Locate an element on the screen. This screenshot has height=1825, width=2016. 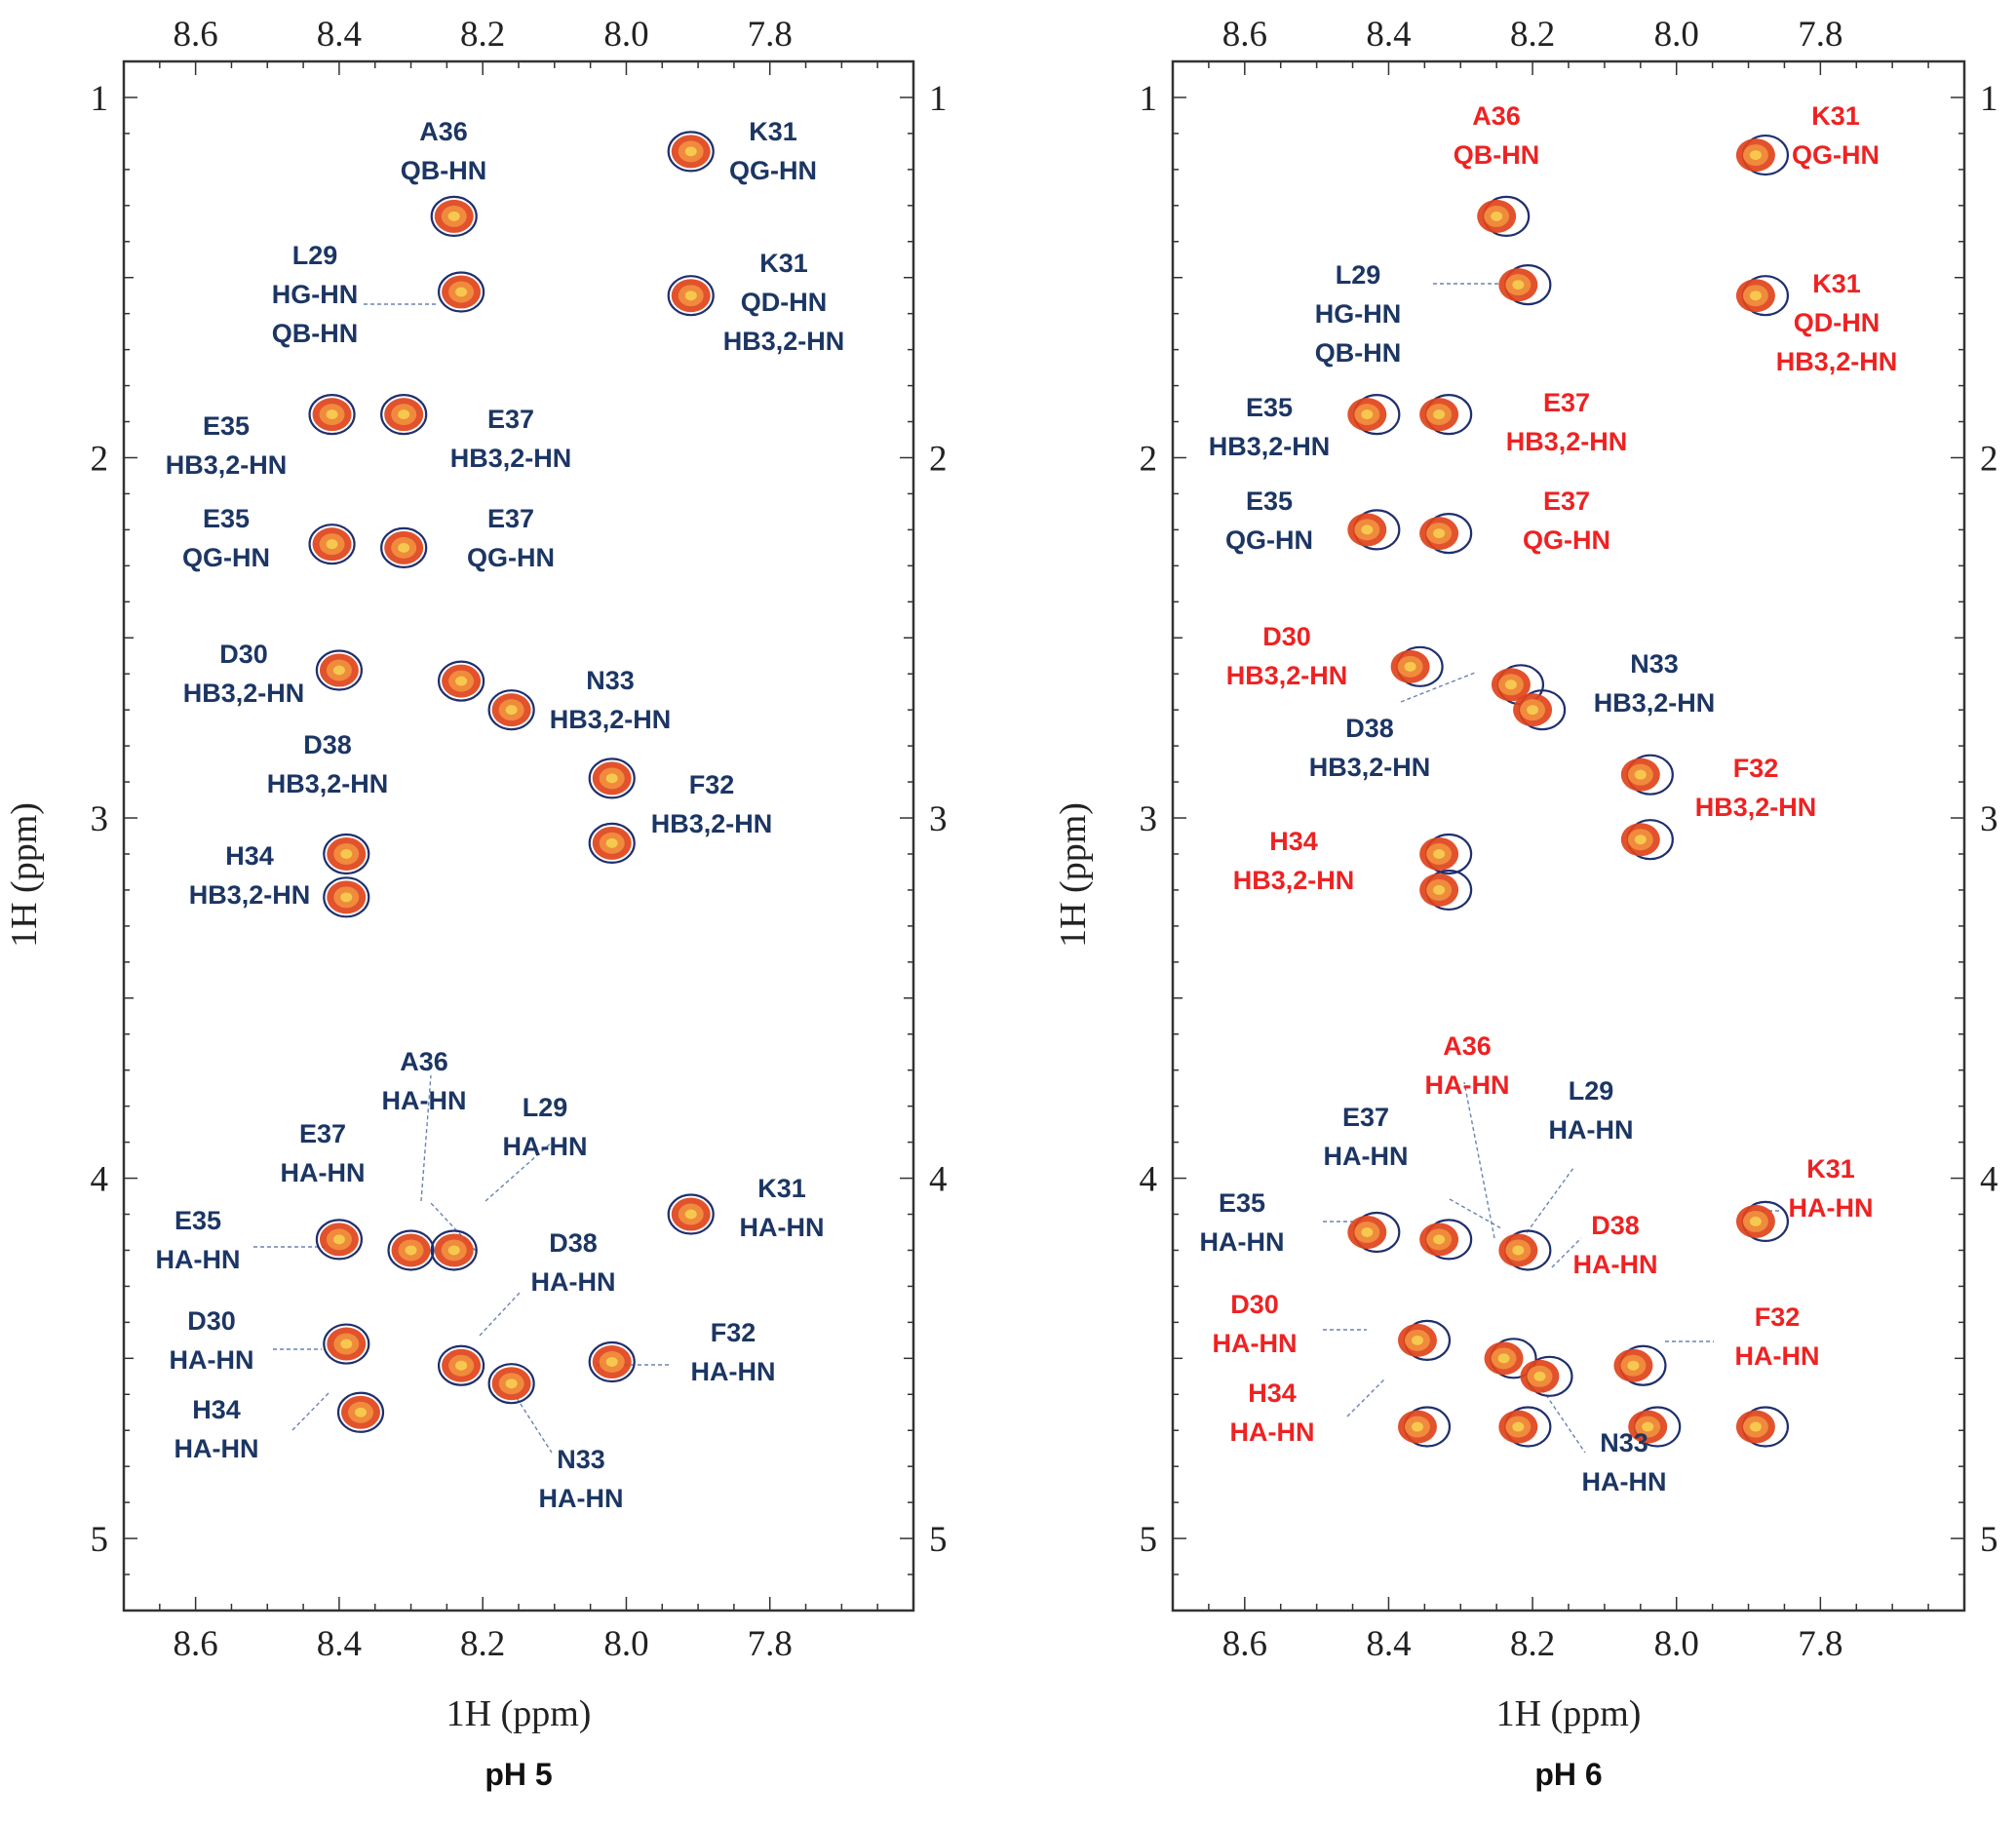
peak-label-line: QD-HN is located at coordinates (1837, 322).